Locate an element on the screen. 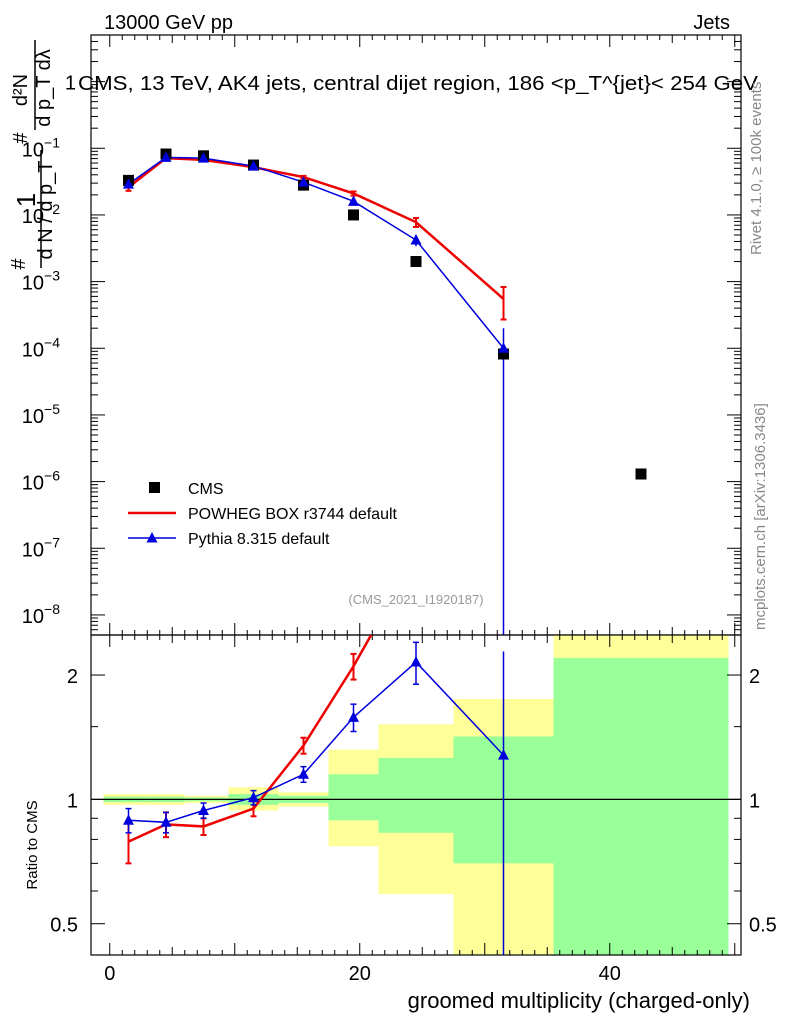 Image resolution: width=786 pixels, height=1024 pixels. x-tick-label: 20 is located at coordinates (360, 974).